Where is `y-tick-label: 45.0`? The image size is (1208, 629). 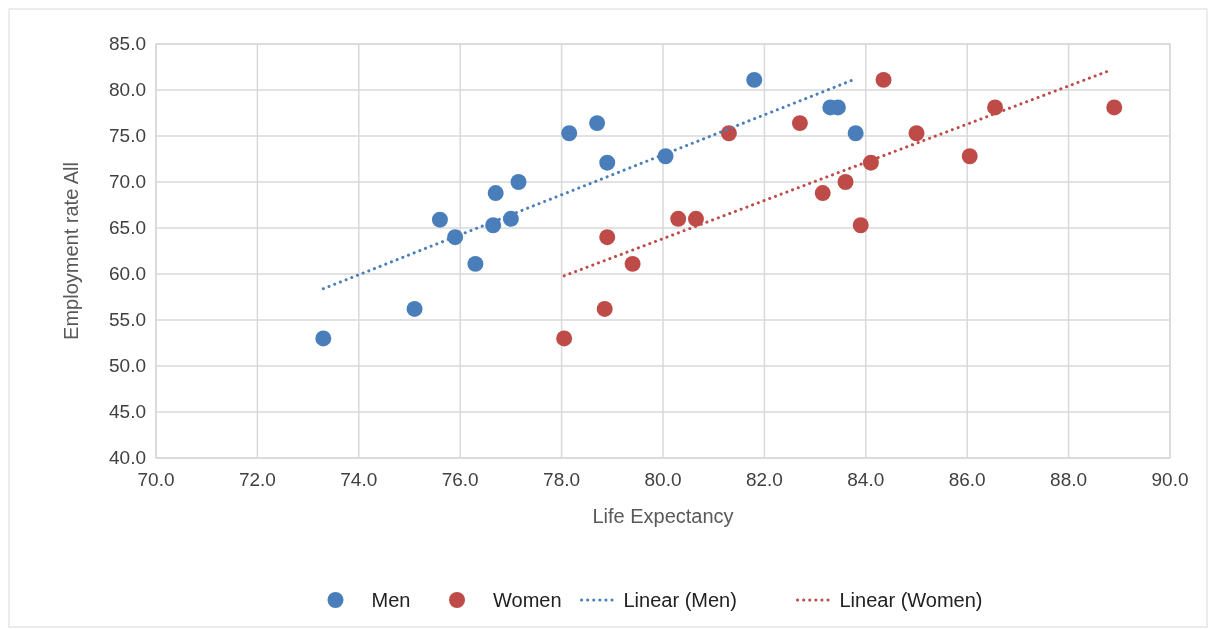 y-tick-label: 45.0 is located at coordinates (127, 411).